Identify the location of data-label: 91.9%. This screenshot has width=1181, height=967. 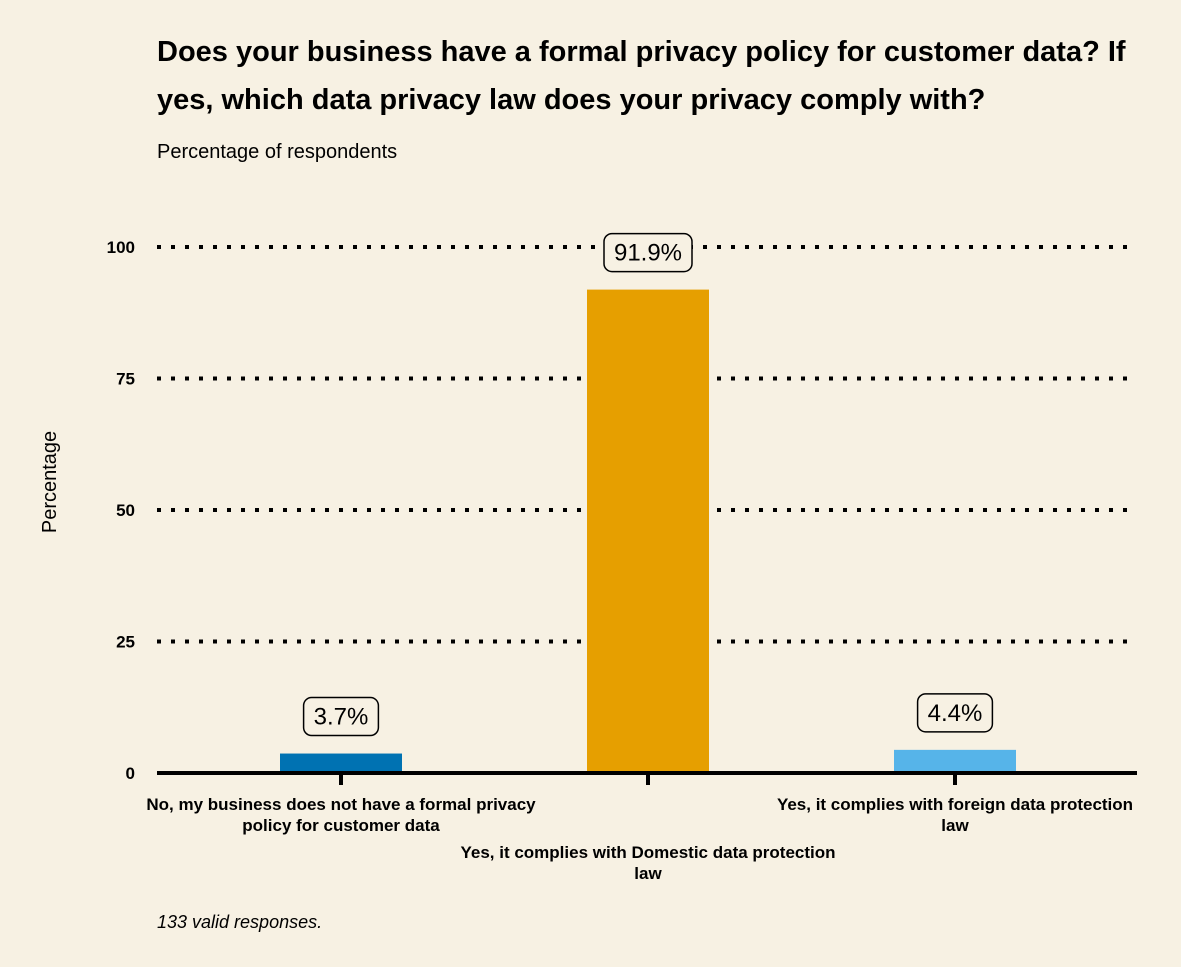
(648, 252).